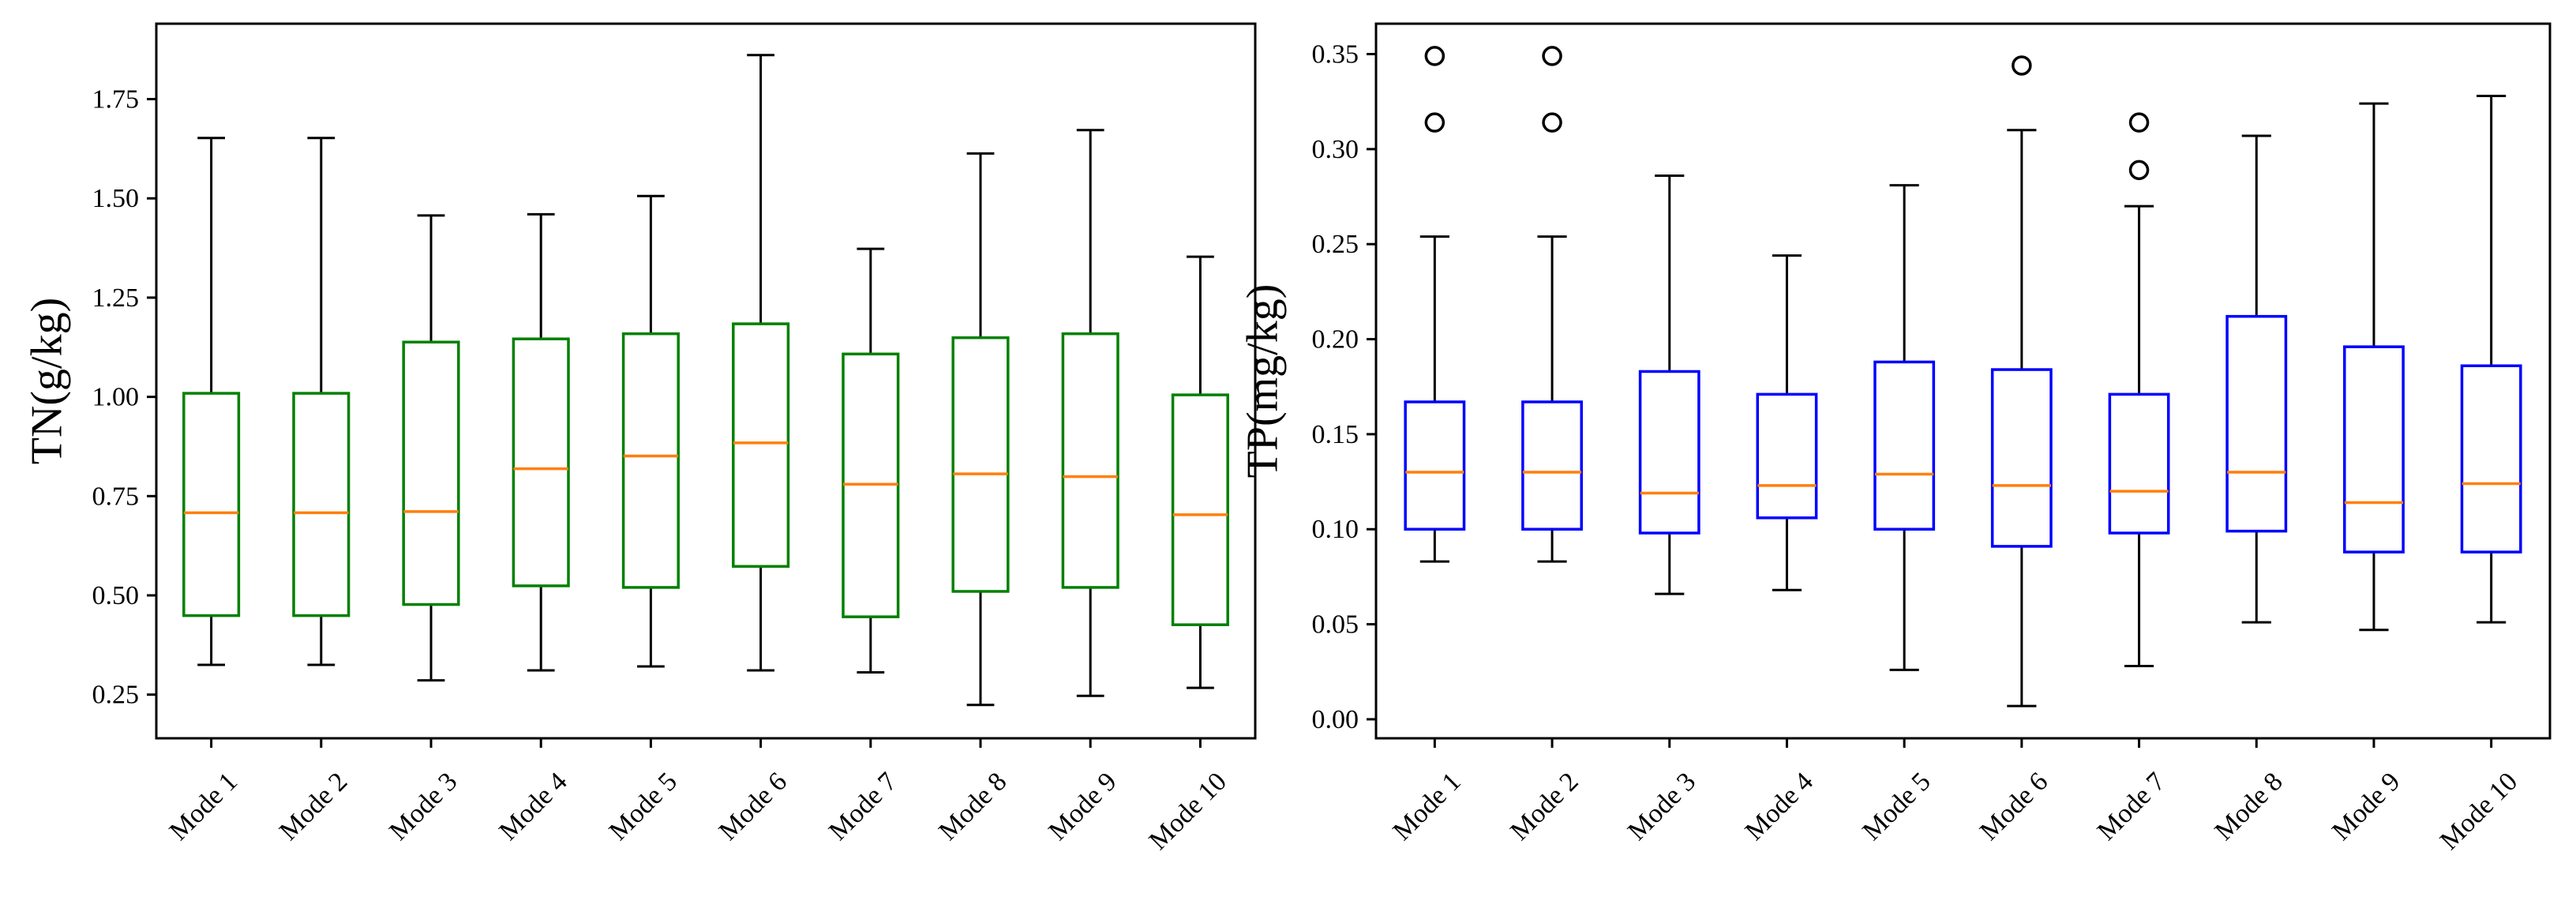 Image resolution: width=2576 pixels, height=897 pixels. I want to click on y-tick-label: 0.20, so click(1335, 340).